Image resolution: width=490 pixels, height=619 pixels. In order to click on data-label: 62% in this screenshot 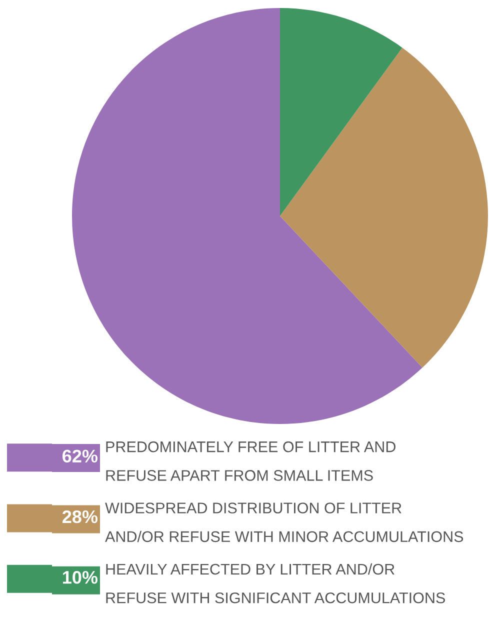, I will do `click(80, 456)`.